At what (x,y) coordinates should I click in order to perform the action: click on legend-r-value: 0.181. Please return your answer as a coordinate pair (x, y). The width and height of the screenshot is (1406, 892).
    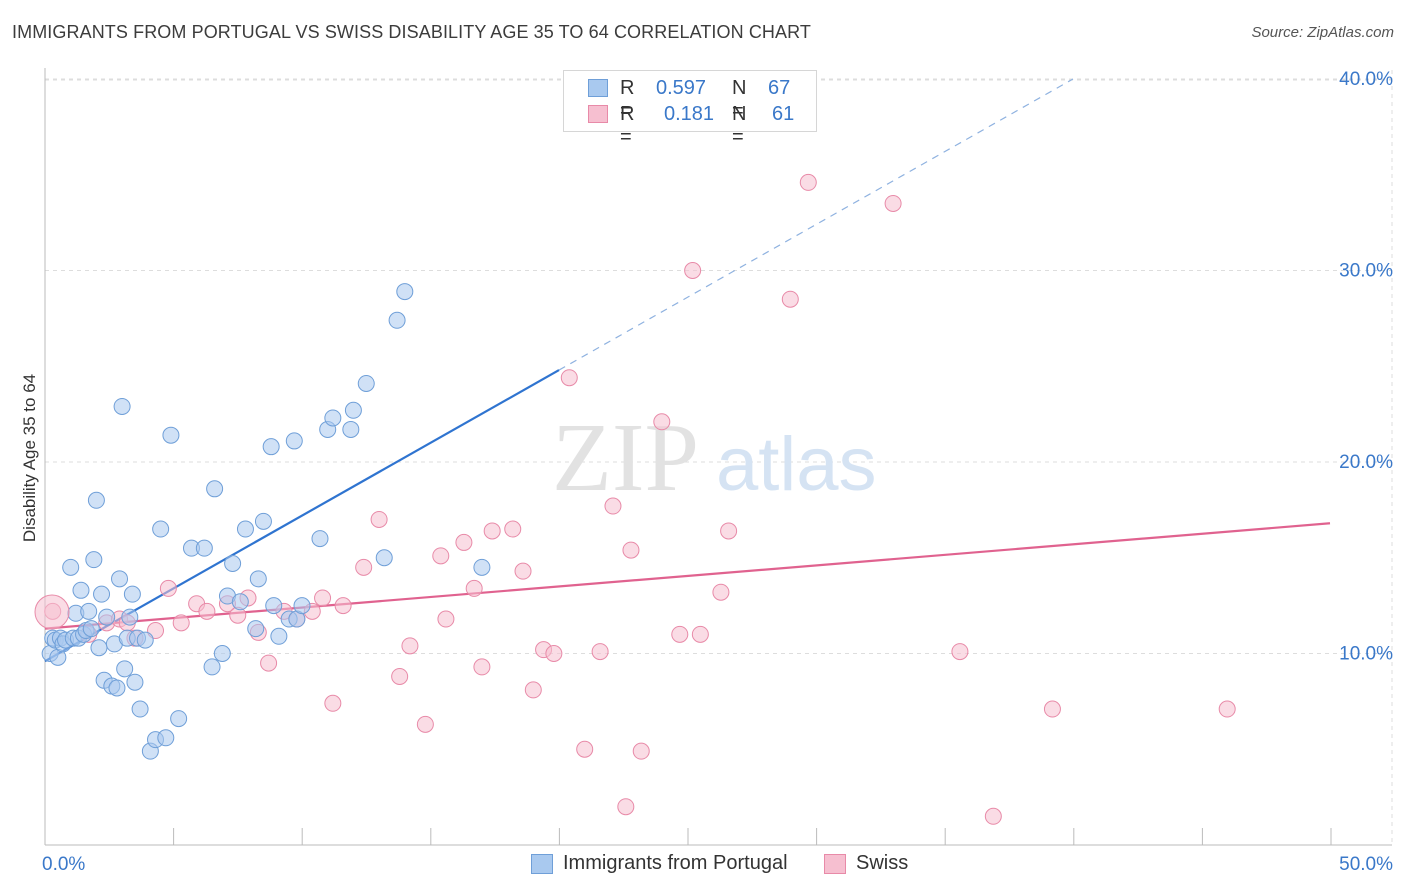
    Looking at the image, I should click on (689, 114).